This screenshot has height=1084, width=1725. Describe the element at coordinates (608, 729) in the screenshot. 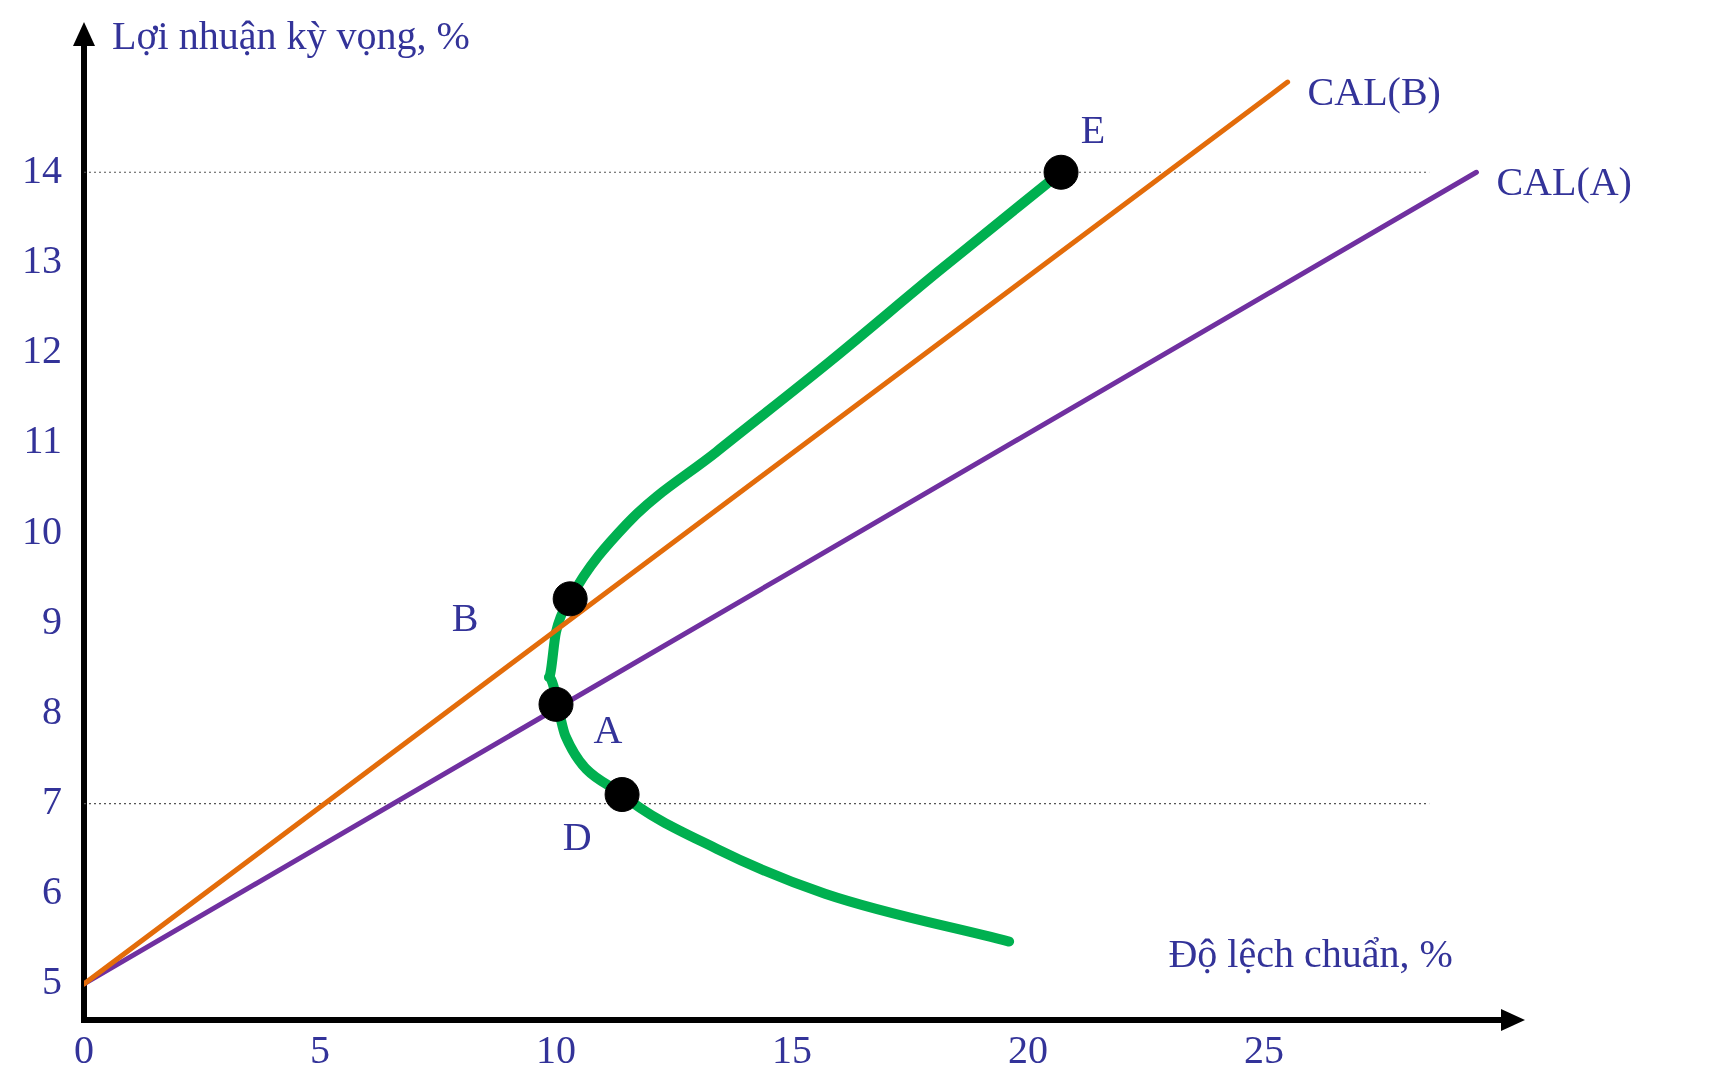

I see `annotation: A` at that location.